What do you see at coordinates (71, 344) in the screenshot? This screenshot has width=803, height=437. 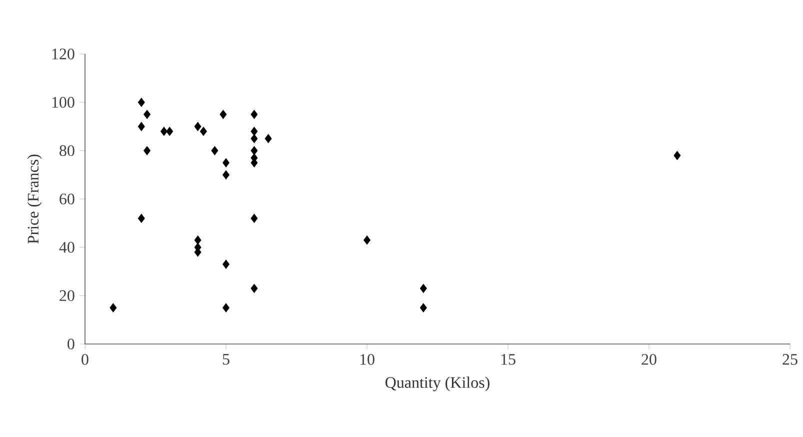 I see `y-tick-label: 0` at bounding box center [71, 344].